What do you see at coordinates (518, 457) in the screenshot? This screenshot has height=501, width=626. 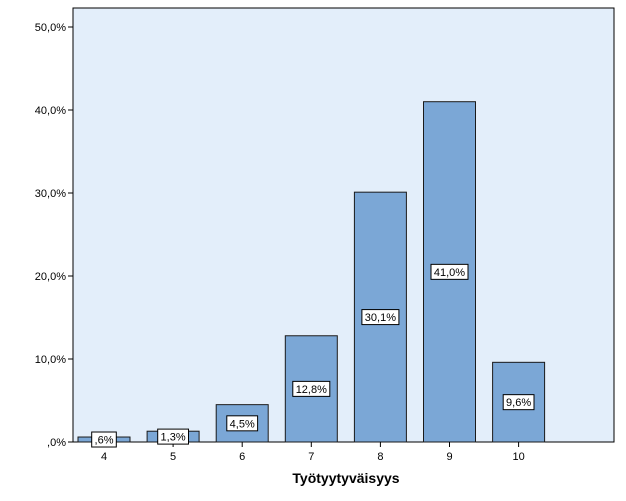 I see `x-tick-label: 10` at bounding box center [518, 457].